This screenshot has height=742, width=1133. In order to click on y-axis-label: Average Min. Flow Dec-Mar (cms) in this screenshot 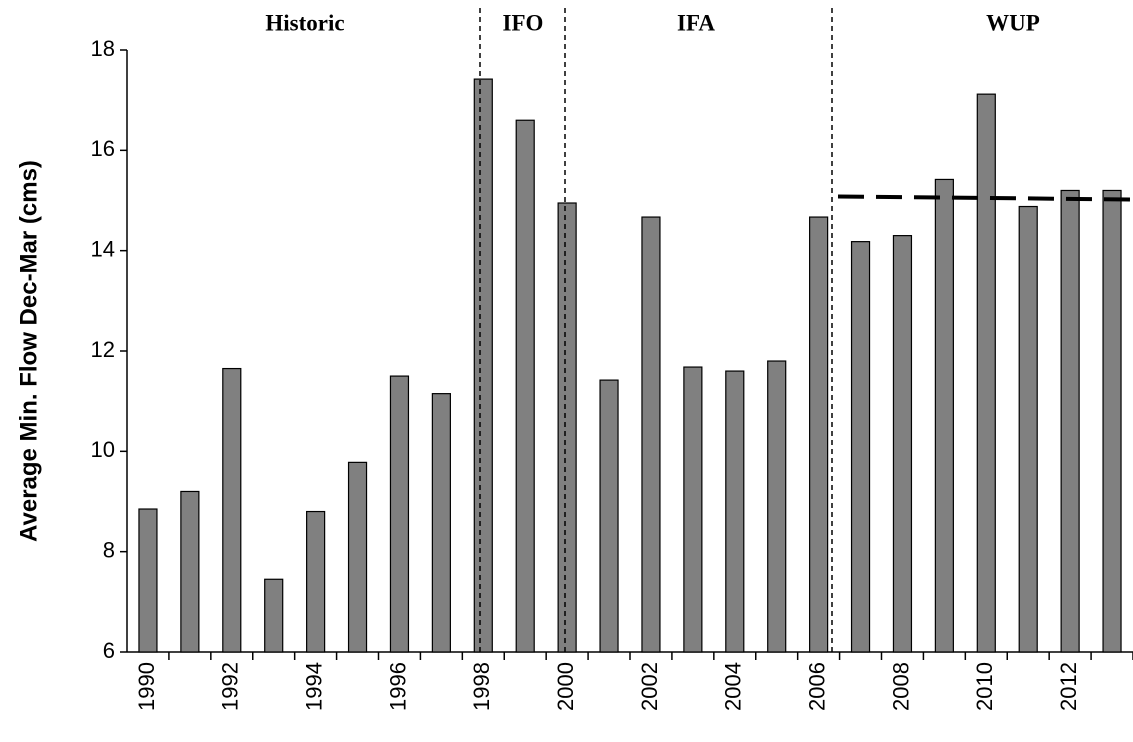, I will do `click(28, 351)`.